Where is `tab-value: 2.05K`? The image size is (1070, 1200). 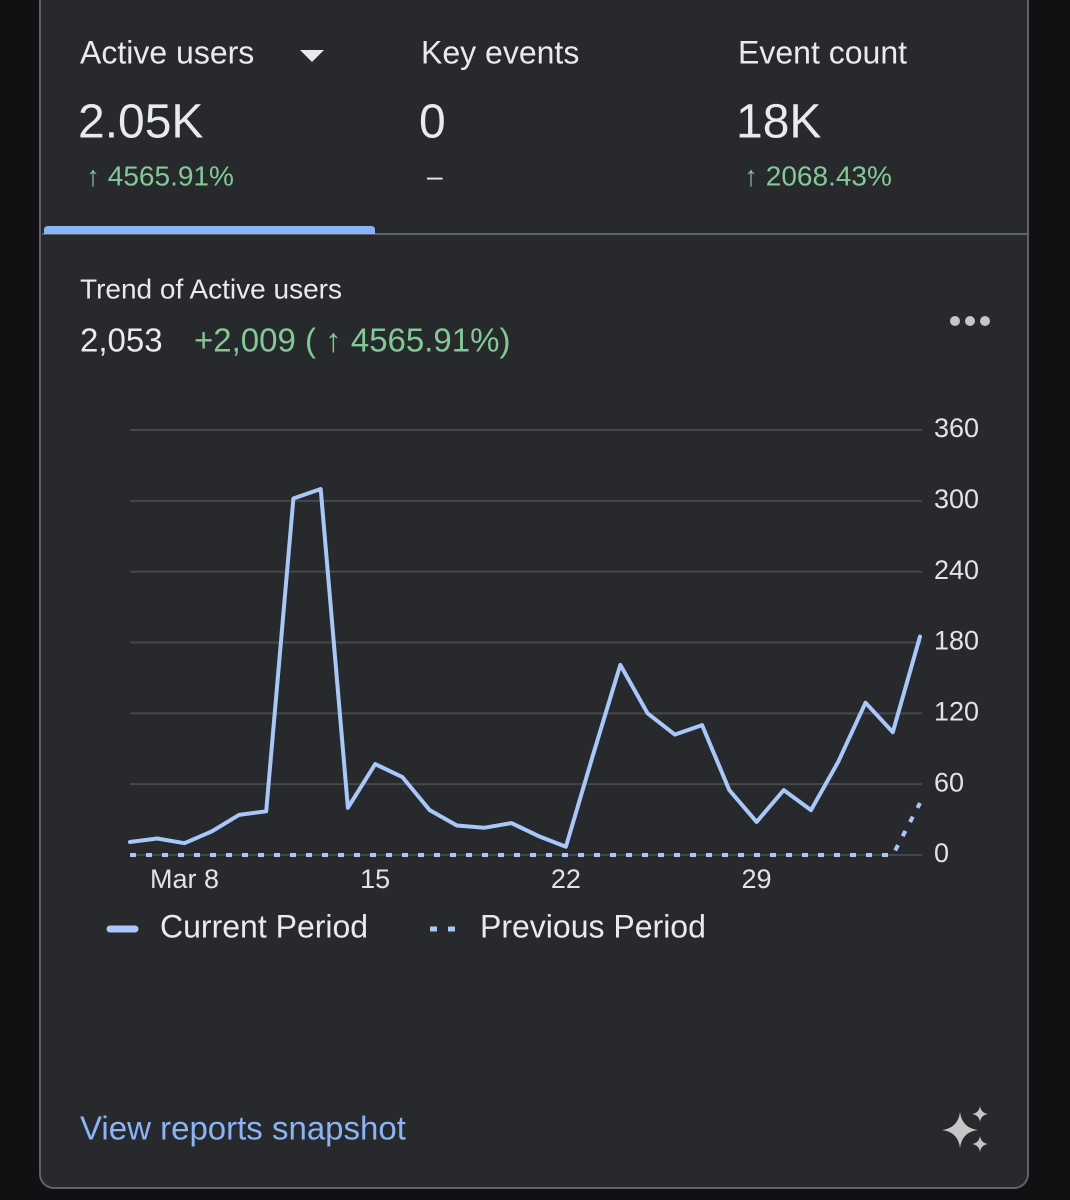 tab-value: 2.05K is located at coordinates (140, 122).